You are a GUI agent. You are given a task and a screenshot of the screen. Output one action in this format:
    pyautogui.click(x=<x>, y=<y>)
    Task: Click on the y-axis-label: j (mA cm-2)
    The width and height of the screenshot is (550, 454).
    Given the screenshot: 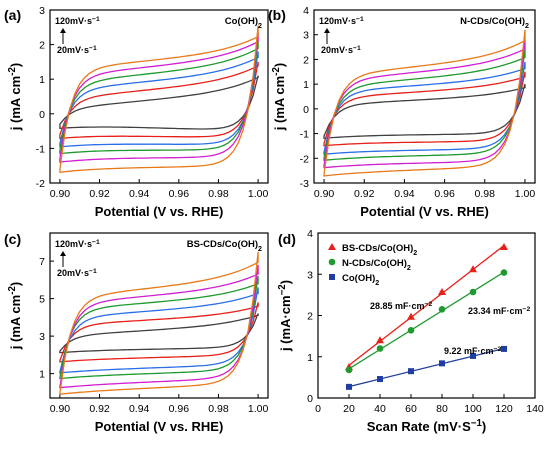 What is the action you would take?
    pyautogui.click(x=279, y=97)
    